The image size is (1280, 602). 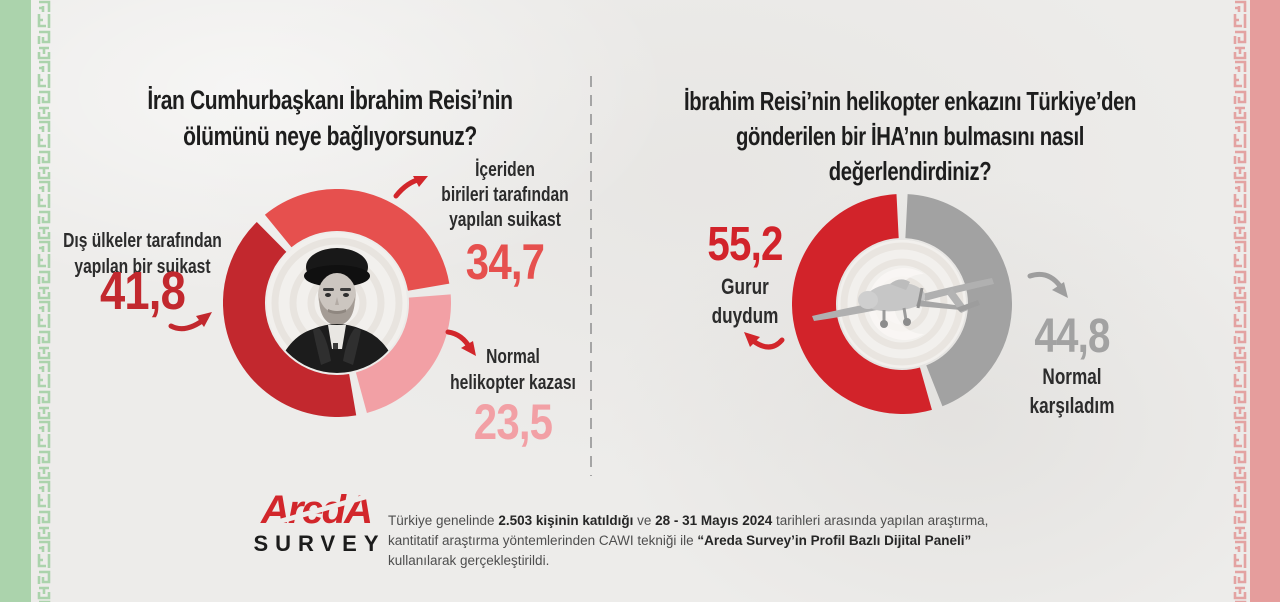 What do you see at coordinates (330, 100) in the screenshot?
I see `left-title-line1: İran Cumhurbaşkanı İbrahim Reisi’nin` at bounding box center [330, 100].